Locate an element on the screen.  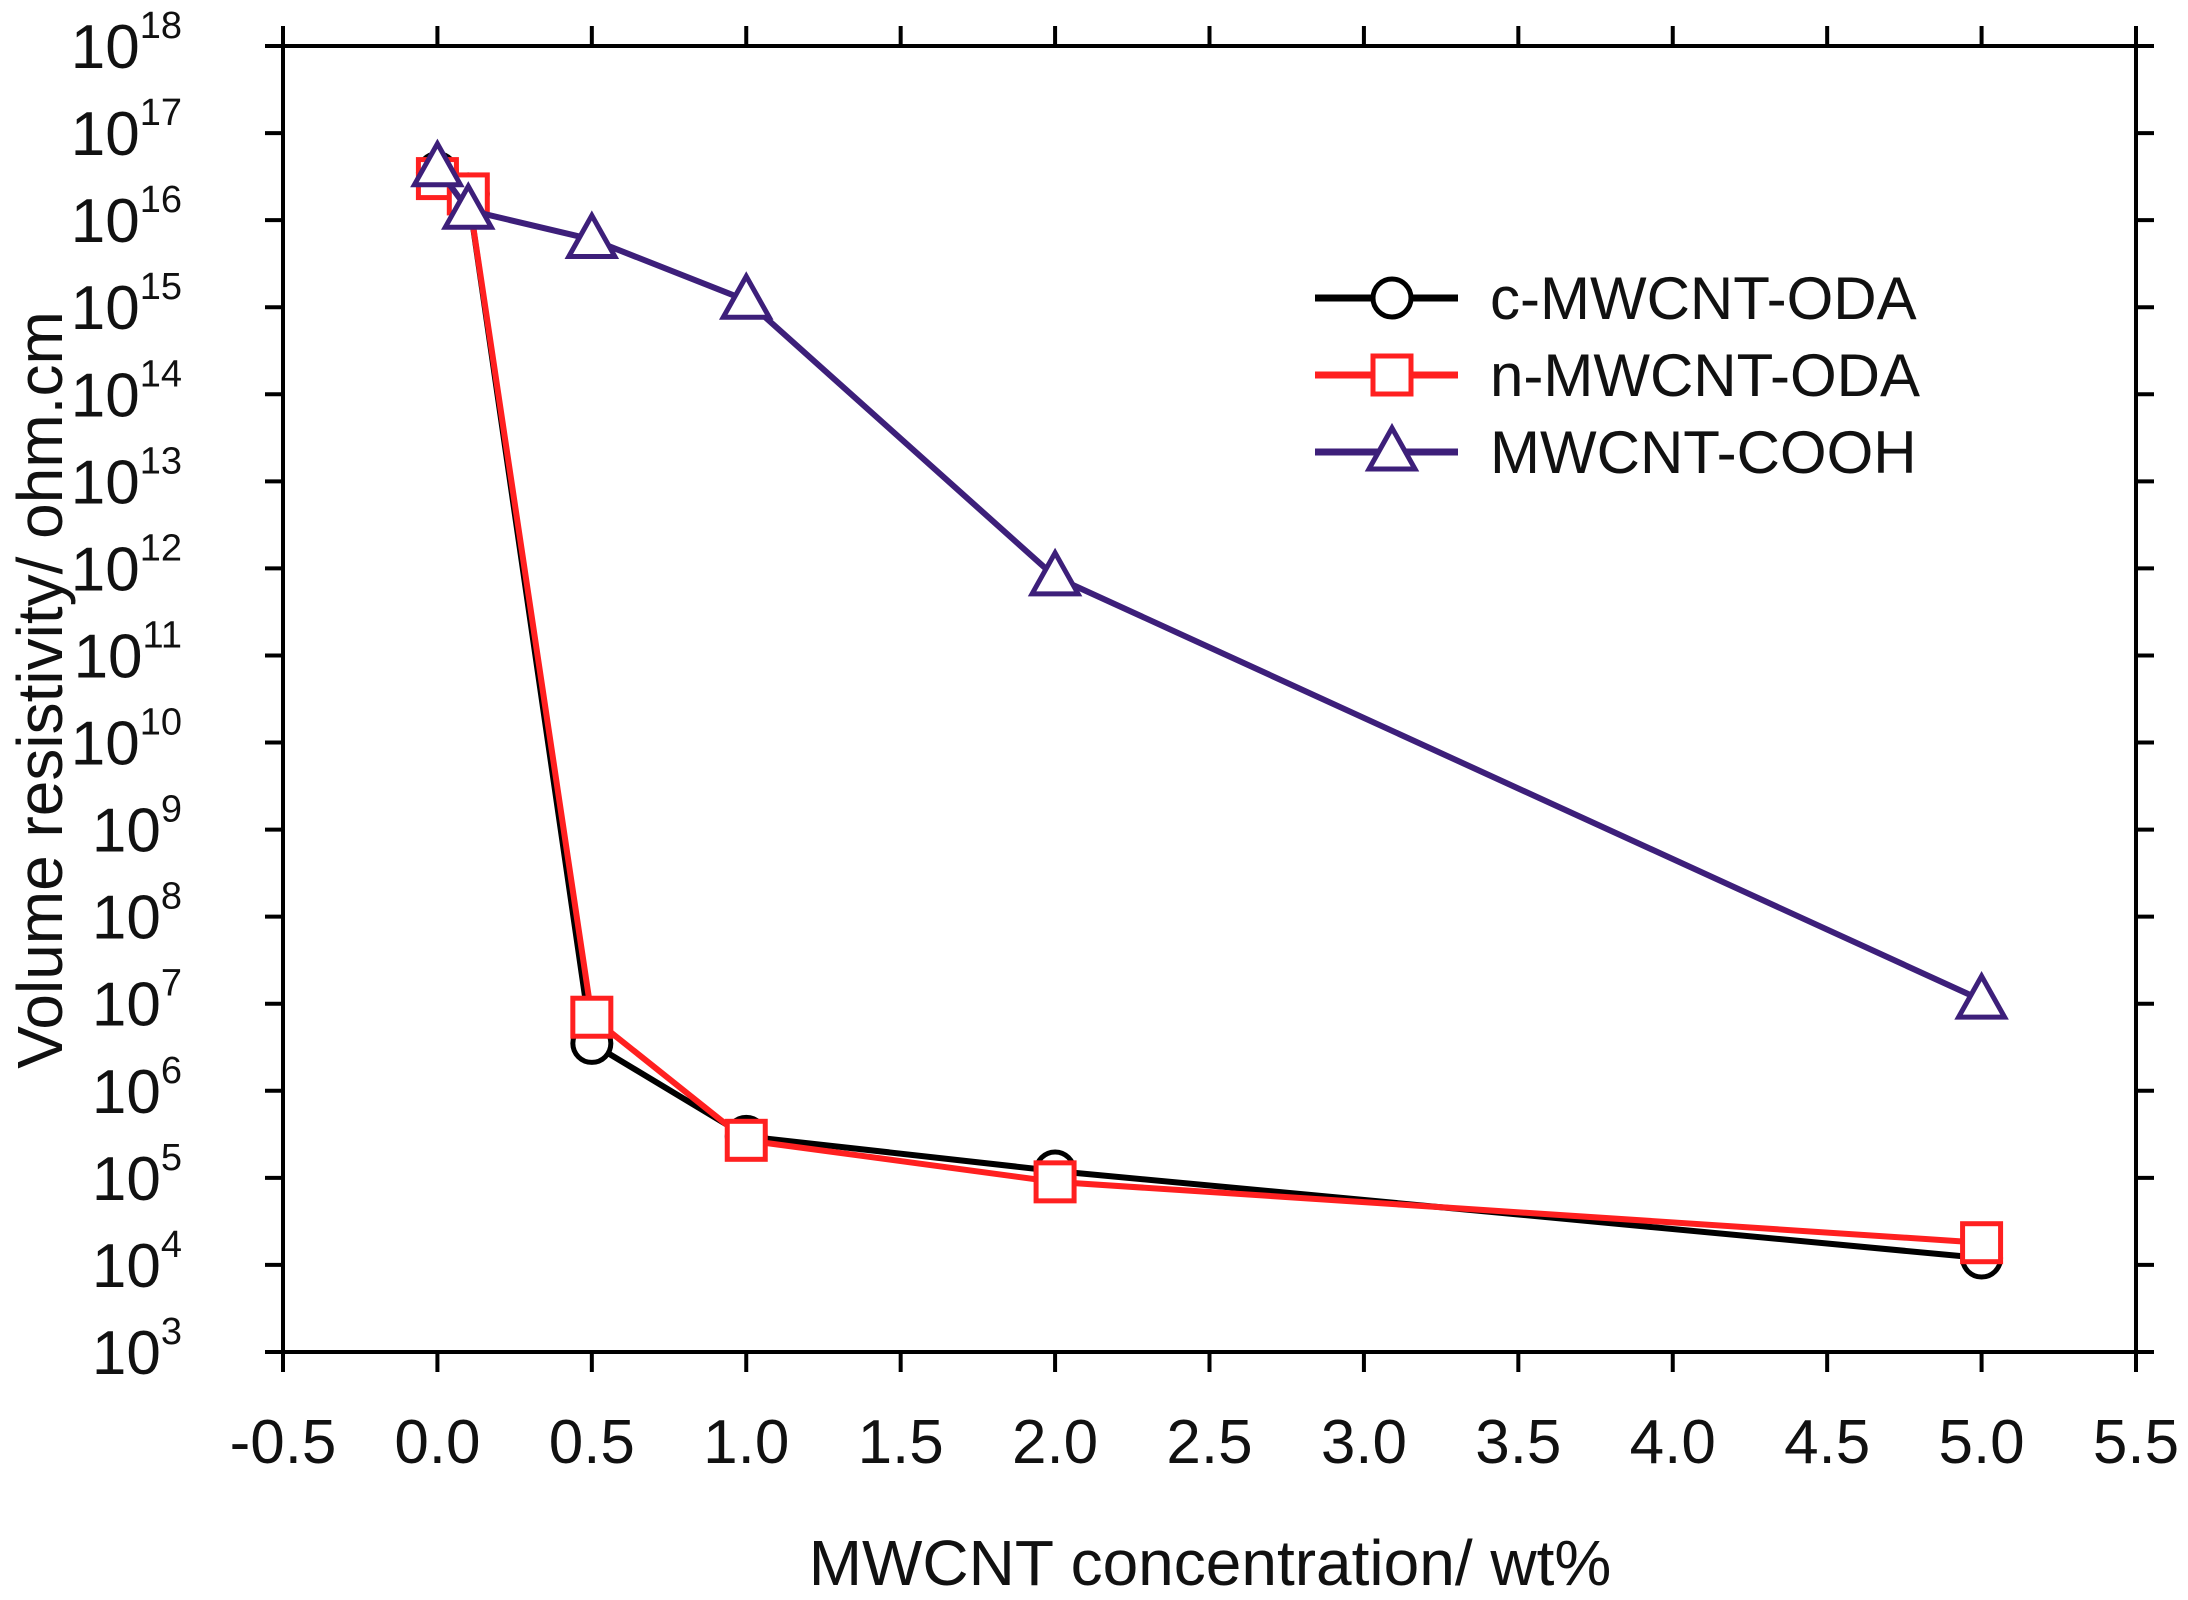
legend-item: MWCNT-COOH is located at coordinates (1616, 452).